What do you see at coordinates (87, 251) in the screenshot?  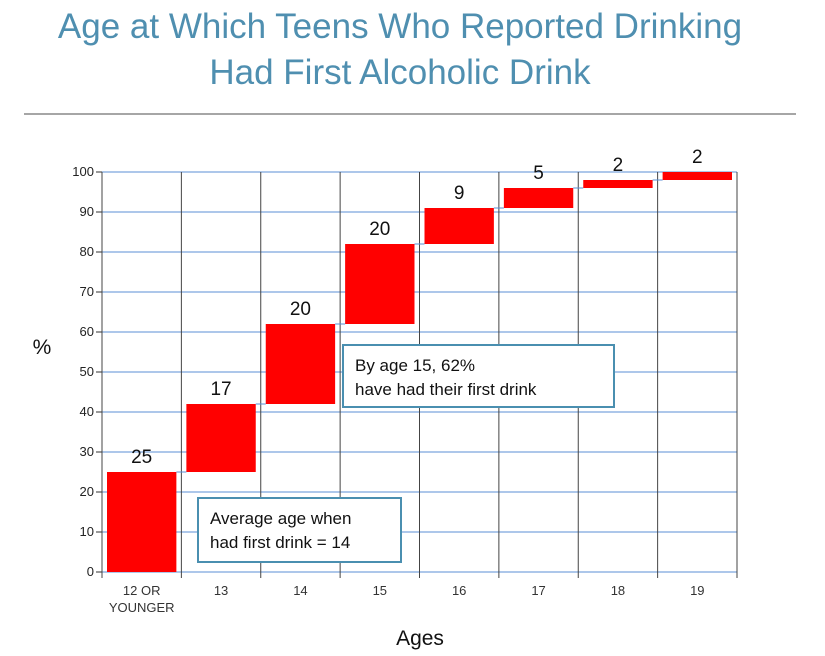 I see `y-tick-label: 80` at bounding box center [87, 251].